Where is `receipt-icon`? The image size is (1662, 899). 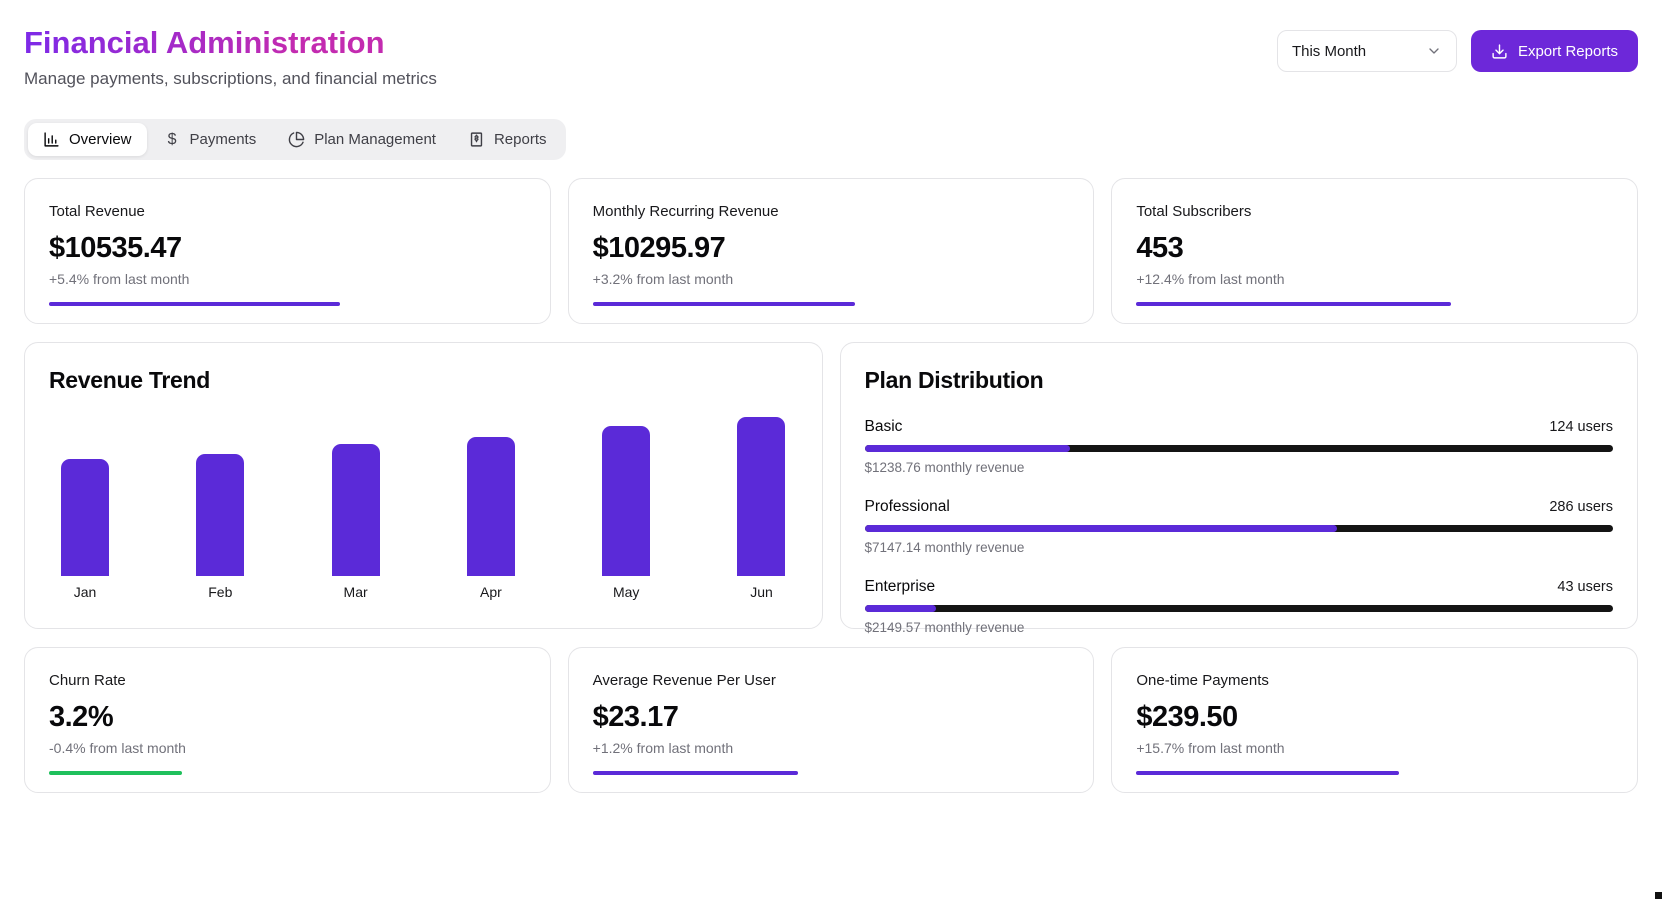
receipt-icon is located at coordinates (476, 139).